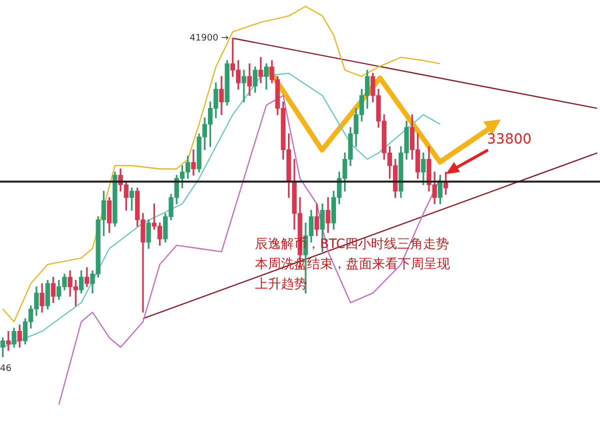  I want to click on text: 46, so click(6, 369).